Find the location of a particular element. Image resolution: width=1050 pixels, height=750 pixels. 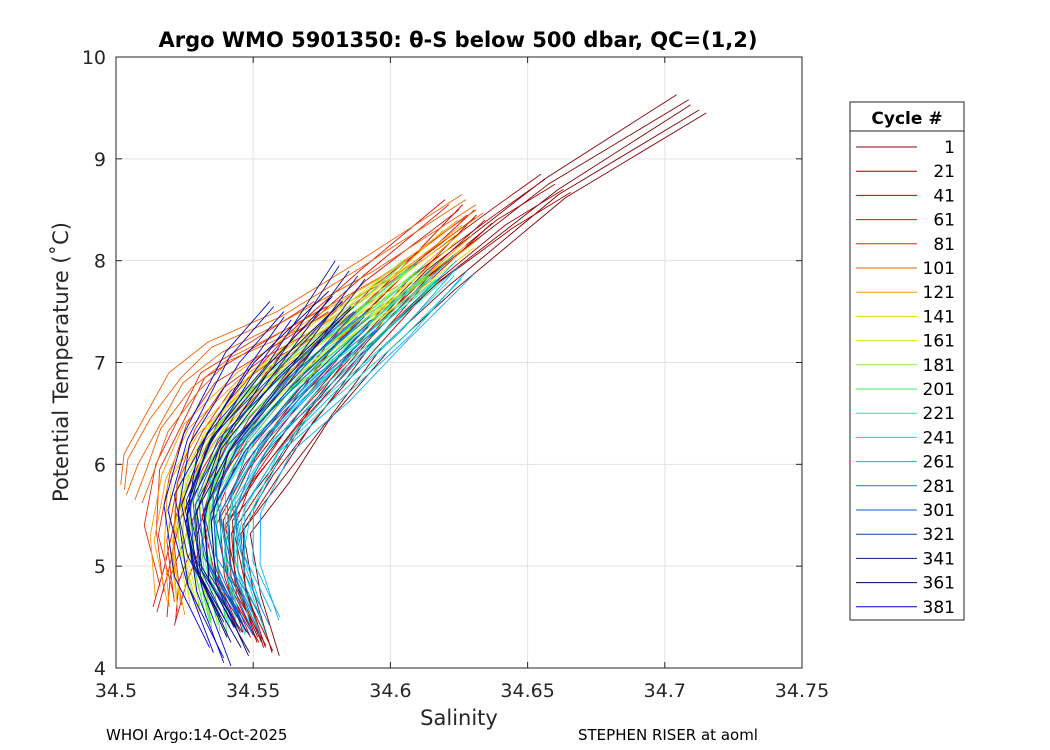

legend-entry: 281 is located at coordinates (905, 487).